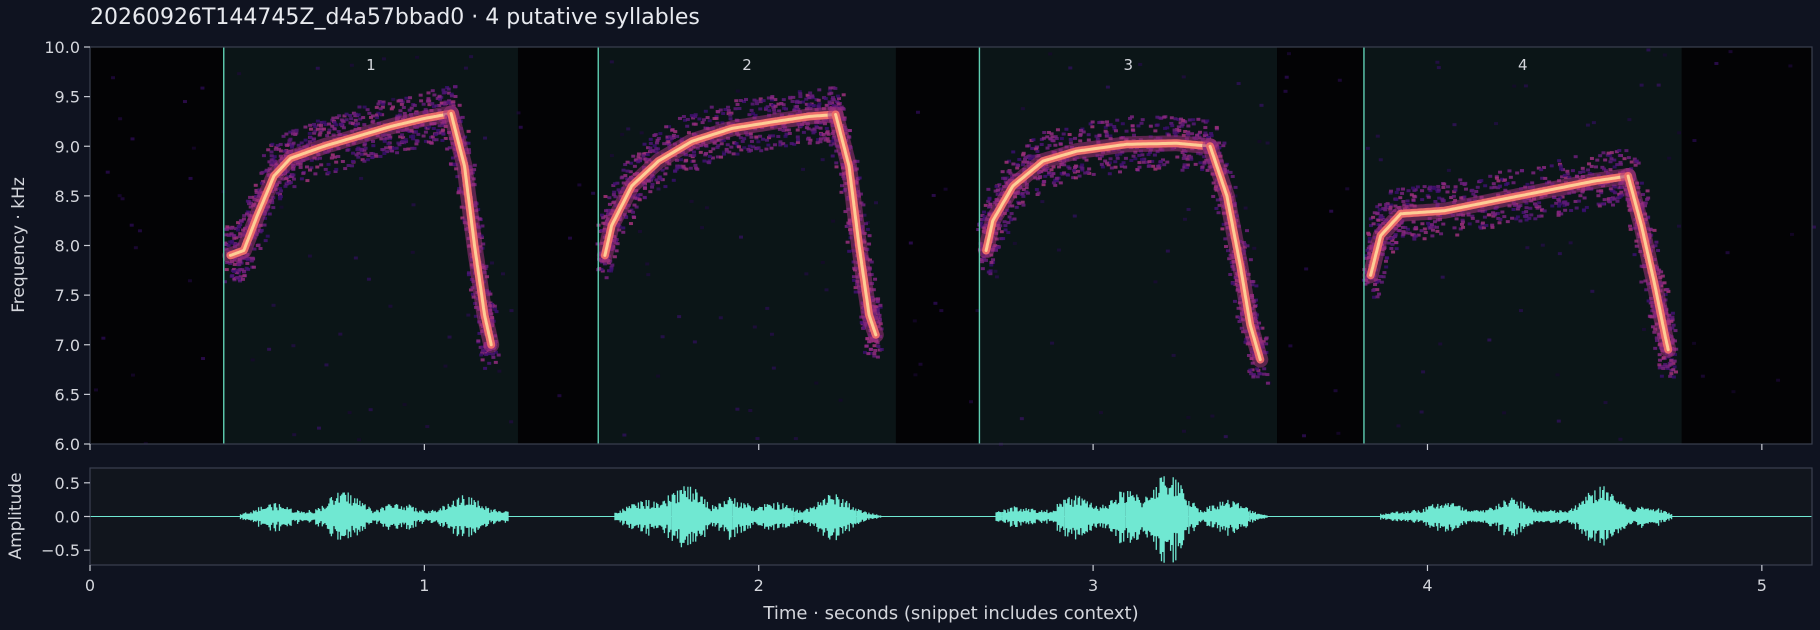 The height and width of the screenshot is (630, 1820). I want to click on waveform-bursts, so click(956, 519).